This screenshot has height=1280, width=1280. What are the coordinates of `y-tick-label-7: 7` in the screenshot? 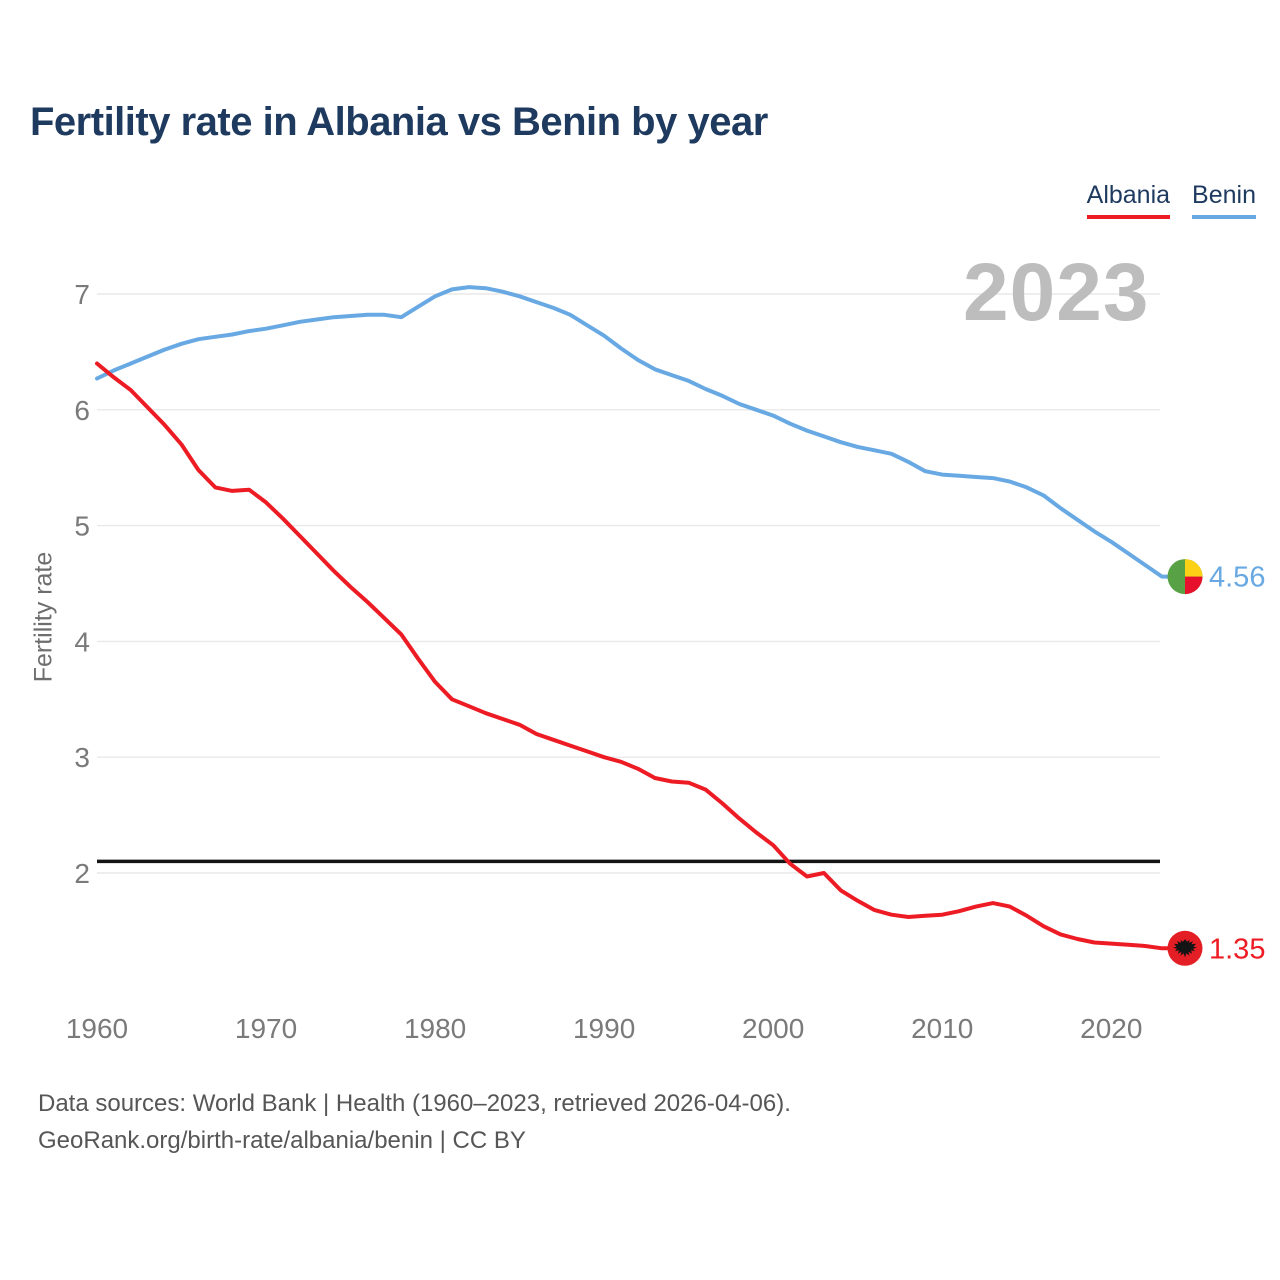 It's located at (82, 294).